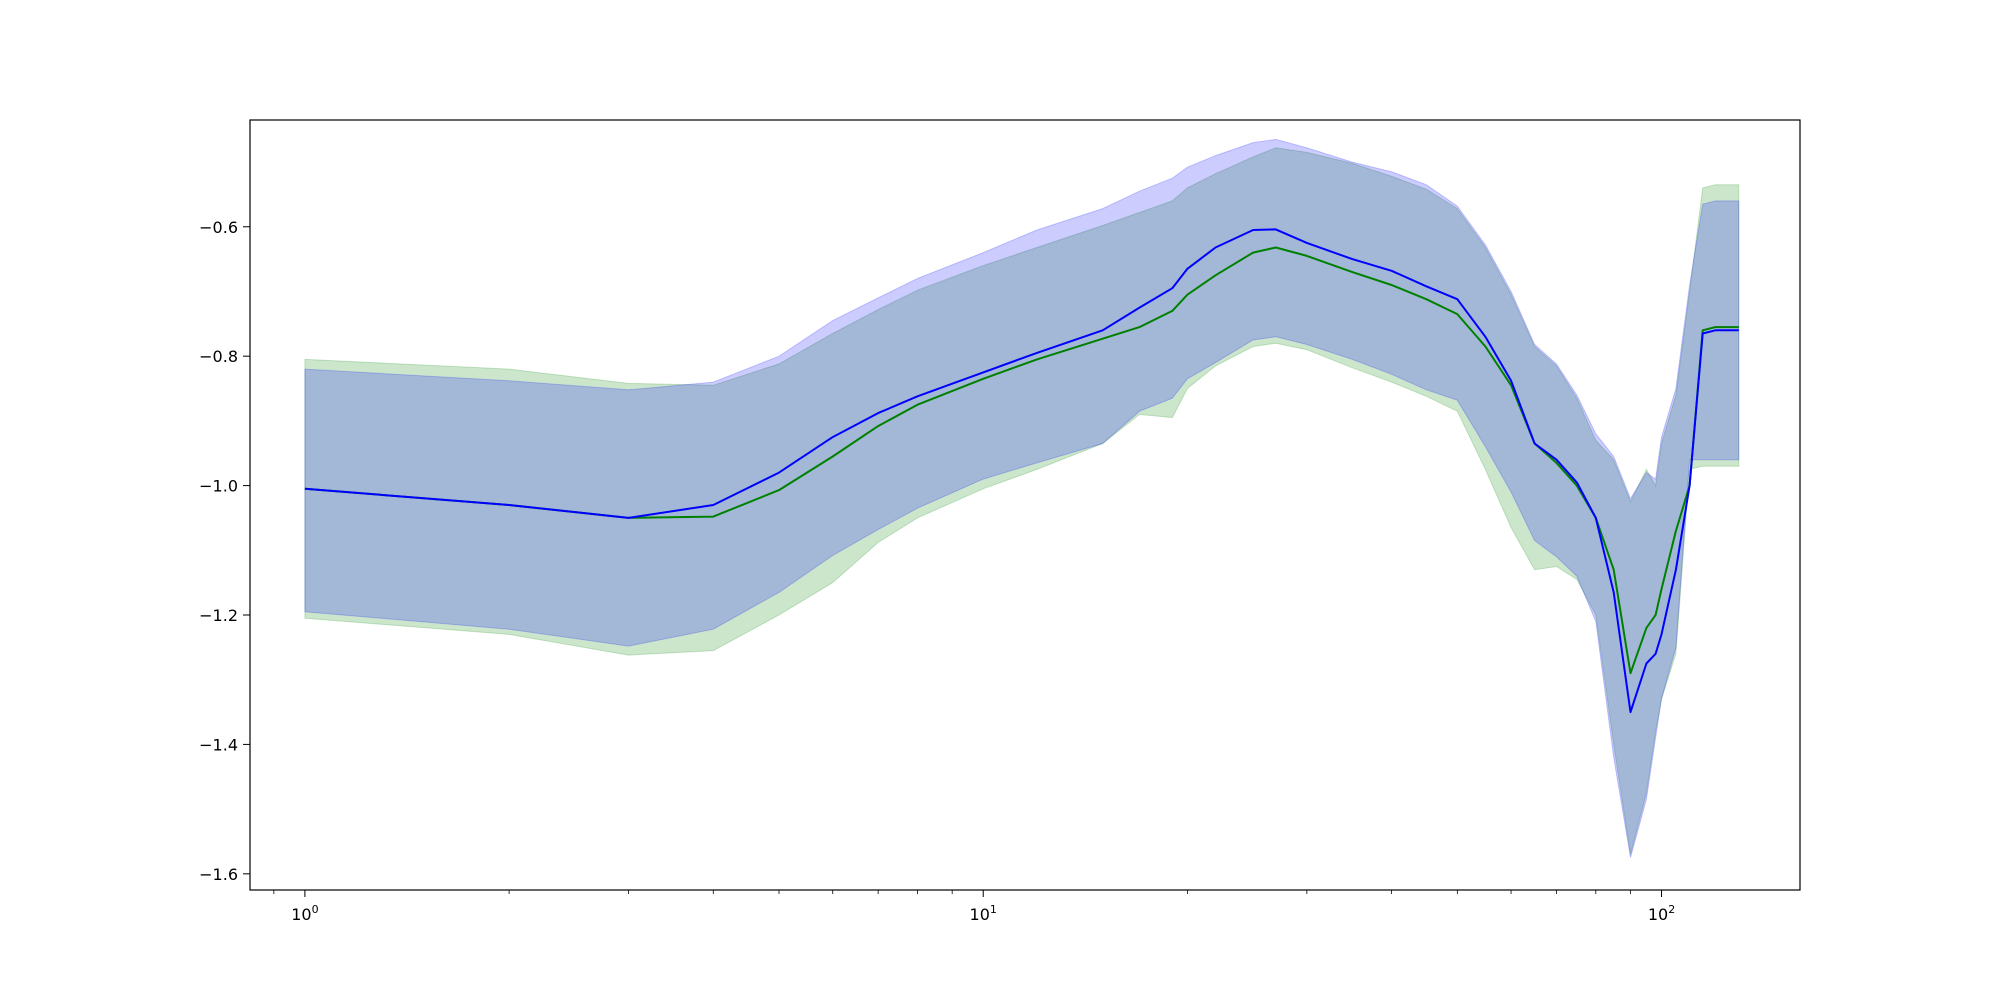  What do you see at coordinates (224, 551) in the screenshot?
I see `y-axis: −0.6 −0.8 −1.0 −1.2 −1.4 −1.6` at bounding box center [224, 551].